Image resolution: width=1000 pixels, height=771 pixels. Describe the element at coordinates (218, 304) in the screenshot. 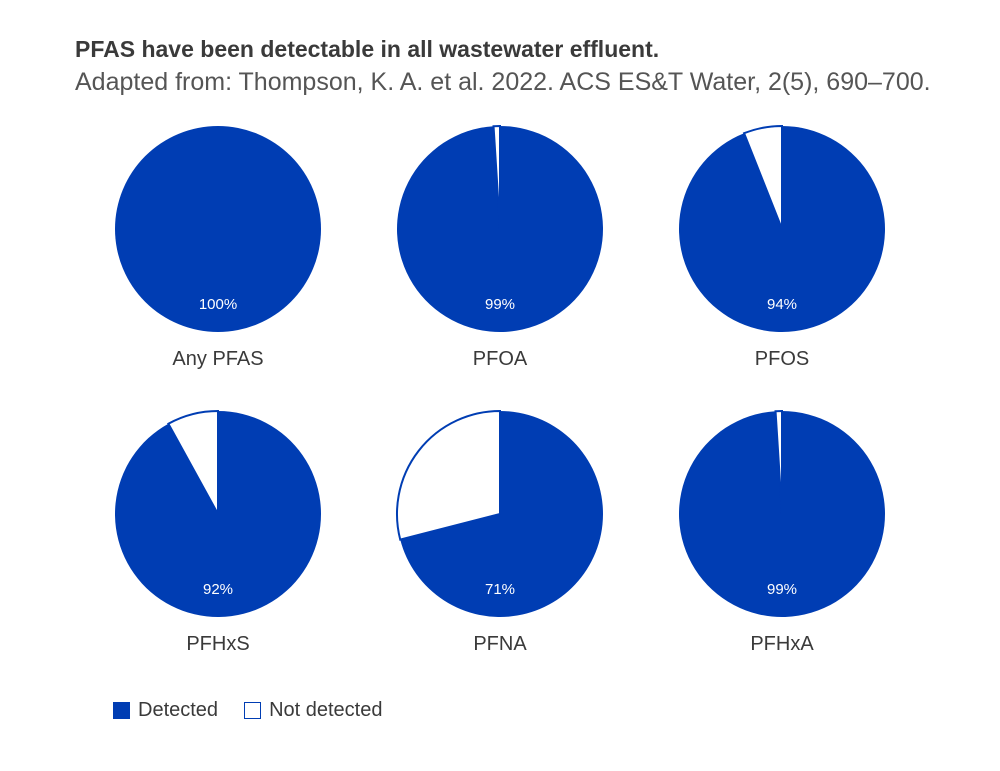

I see `data-label-any-pfas: 100%` at that location.